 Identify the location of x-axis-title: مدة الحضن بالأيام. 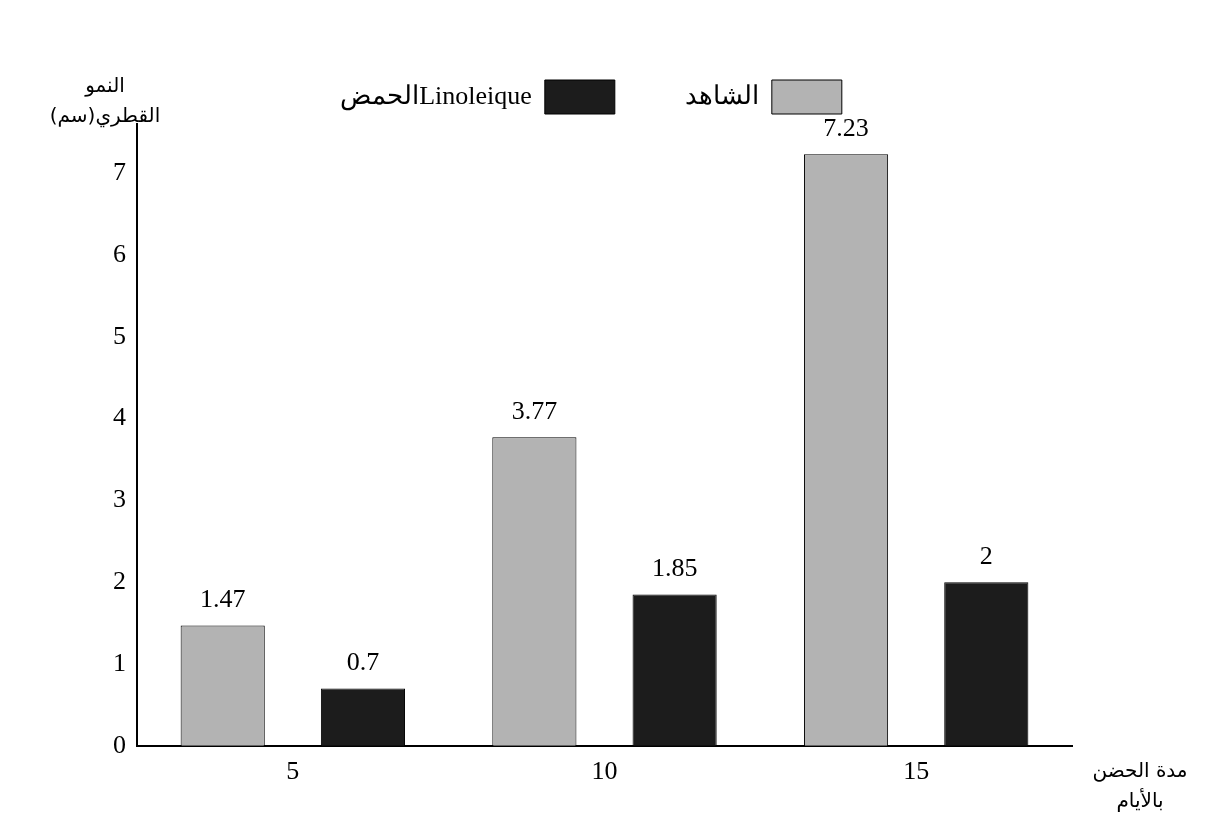
(1140, 785).